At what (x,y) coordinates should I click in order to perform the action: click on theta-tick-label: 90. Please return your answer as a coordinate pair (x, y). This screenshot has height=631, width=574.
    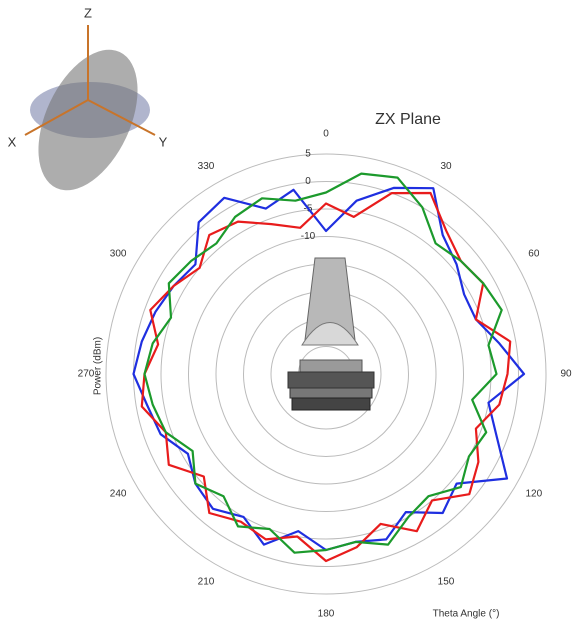
    Looking at the image, I should click on (566, 374).